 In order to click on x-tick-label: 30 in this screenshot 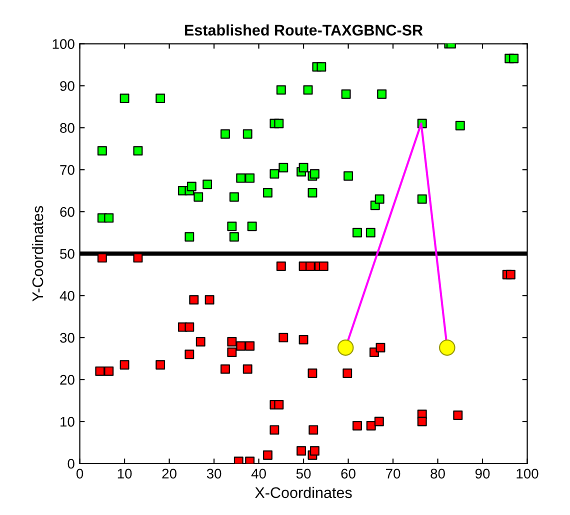, I will do `click(214, 473)`.